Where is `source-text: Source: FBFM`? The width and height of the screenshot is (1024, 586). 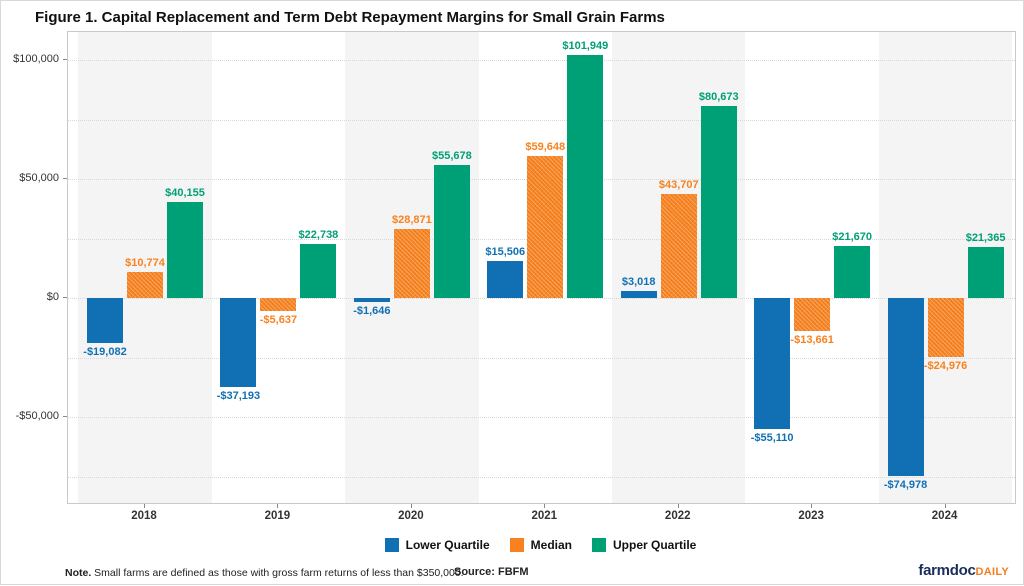
source-text: Source: FBFM is located at coordinates (491, 572).